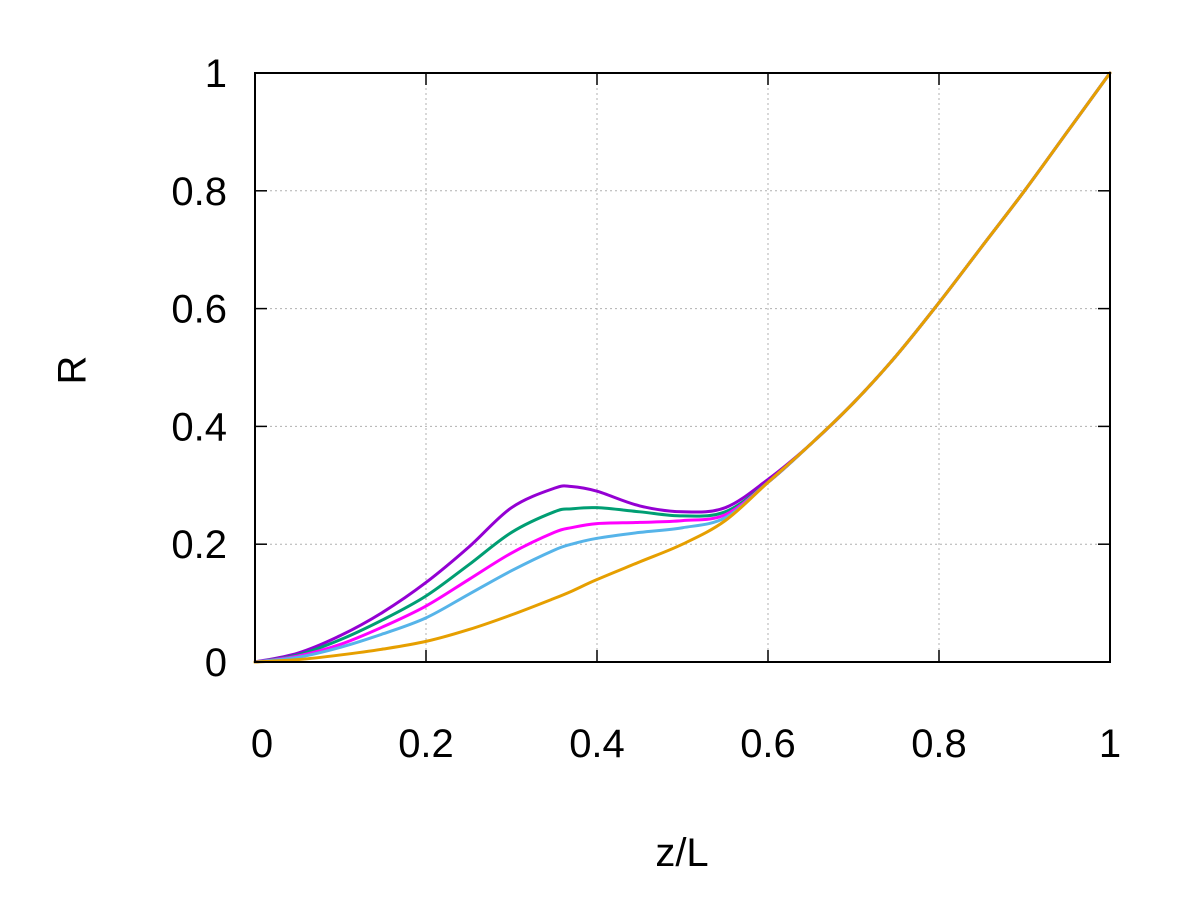  What do you see at coordinates (199, 368) in the screenshot?
I see `y-tick-labels: 0 0.2 0.4 0.6 0.8 1` at bounding box center [199, 368].